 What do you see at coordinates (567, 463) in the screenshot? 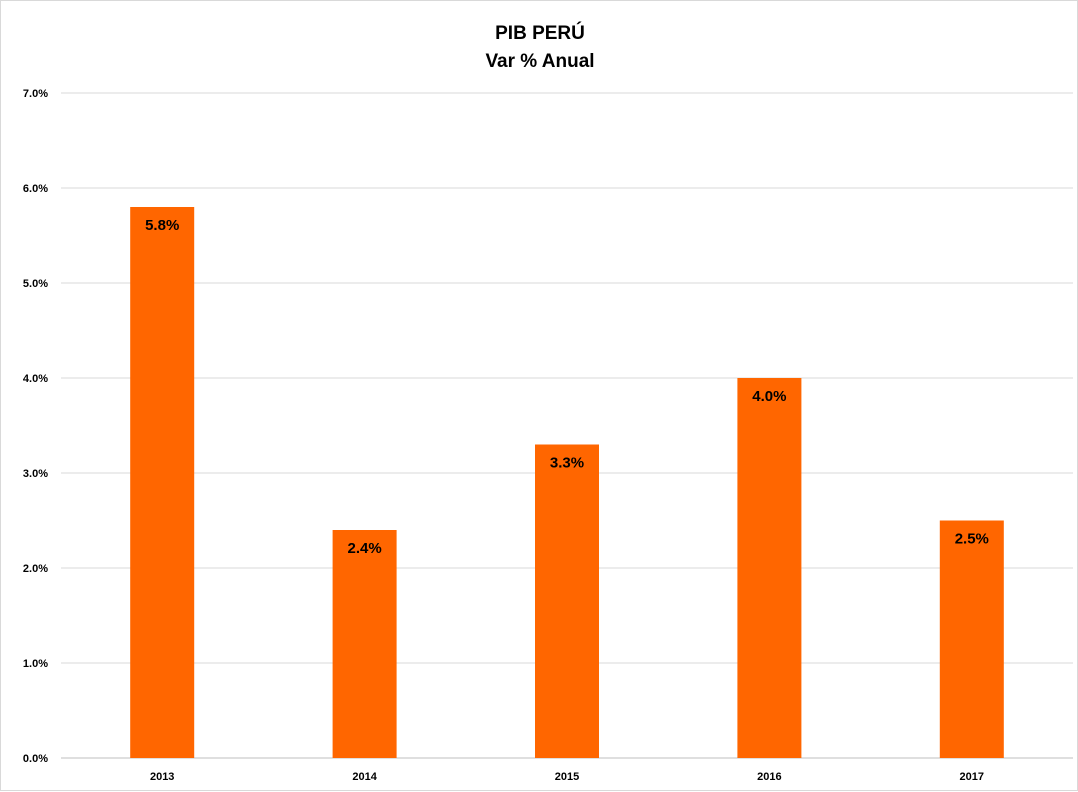
I see `data-label-2015: 3.3%` at bounding box center [567, 463].